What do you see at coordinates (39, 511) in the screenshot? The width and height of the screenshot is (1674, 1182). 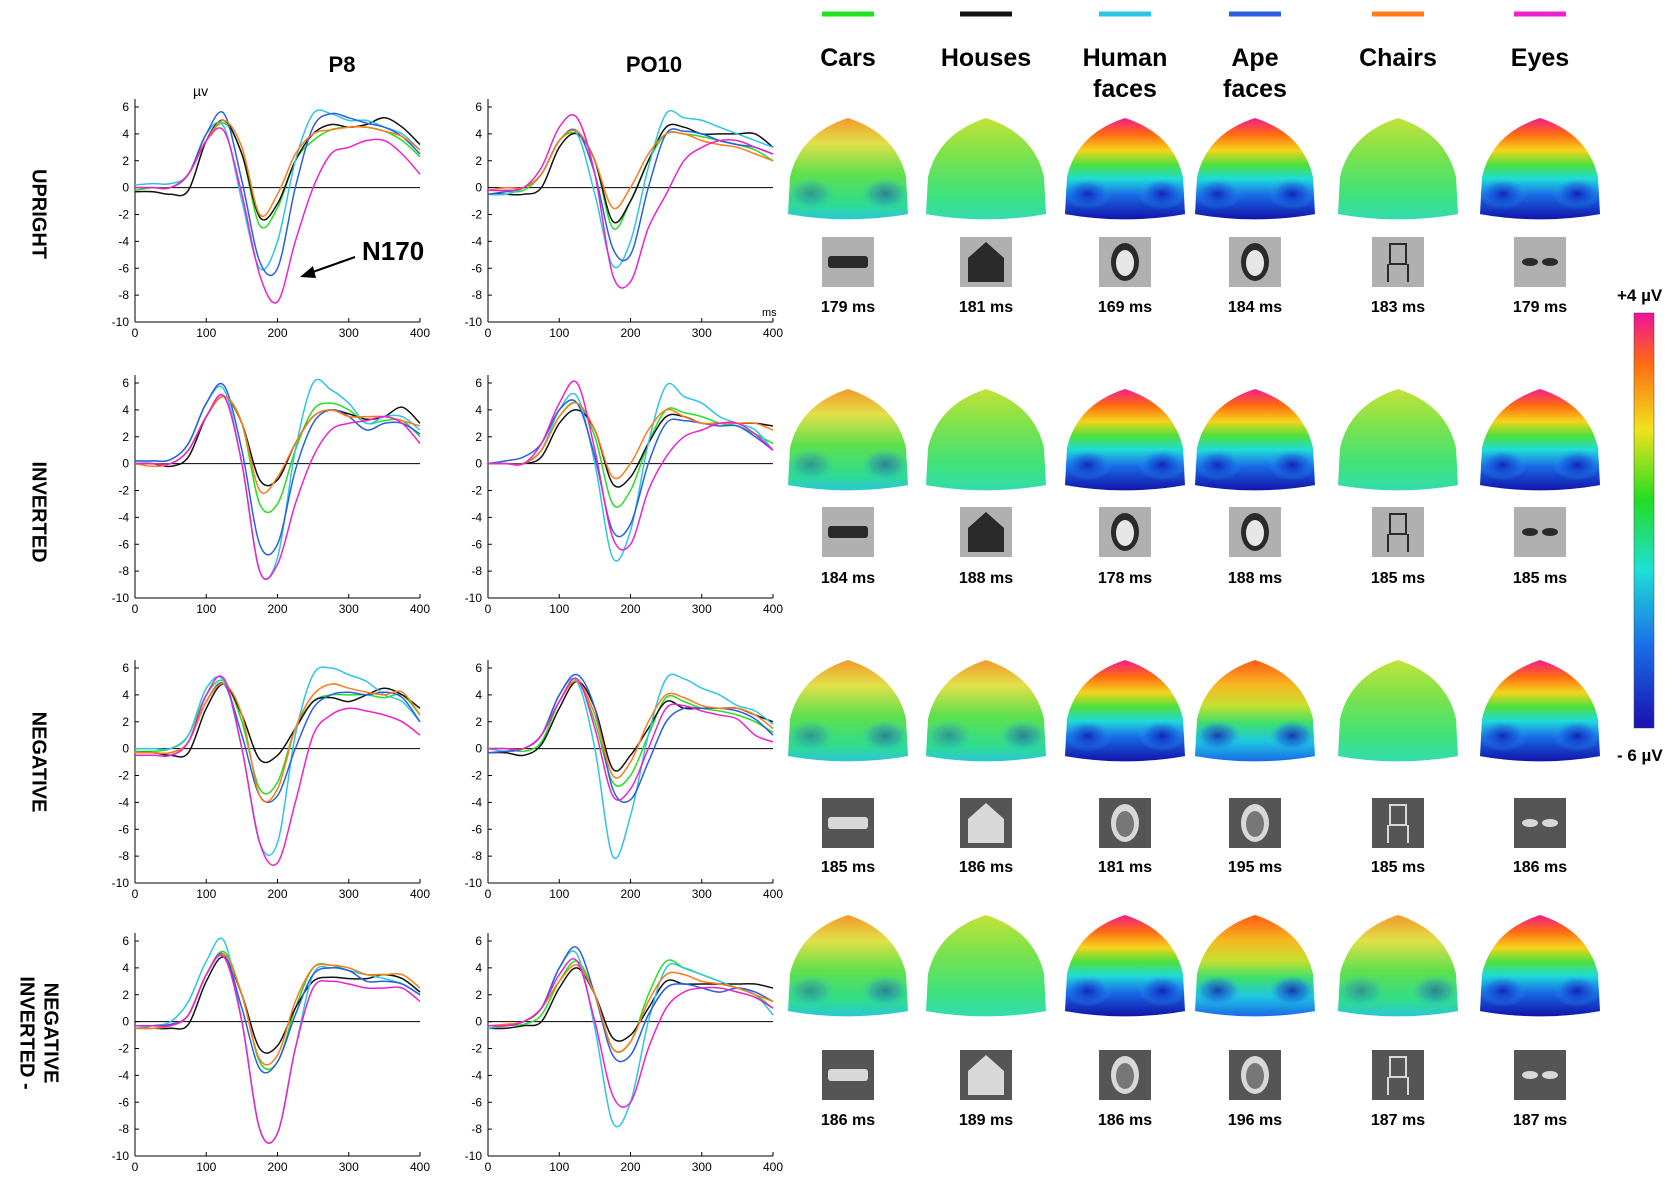 I see `condition-label: INVERTED` at bounding box center [39, 511].